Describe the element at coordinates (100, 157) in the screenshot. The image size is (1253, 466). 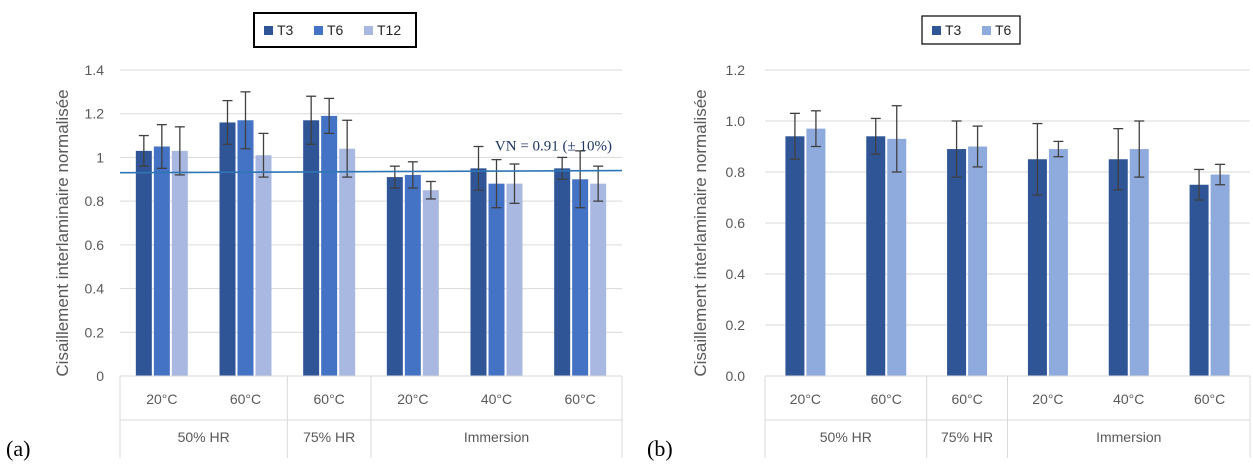
I see `y-tick-label: 1` at that location.